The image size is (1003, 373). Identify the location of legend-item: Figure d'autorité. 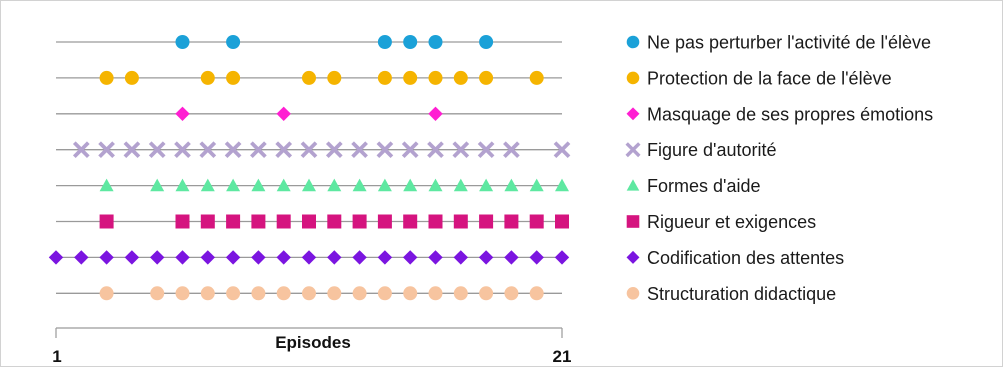
(702, 150).